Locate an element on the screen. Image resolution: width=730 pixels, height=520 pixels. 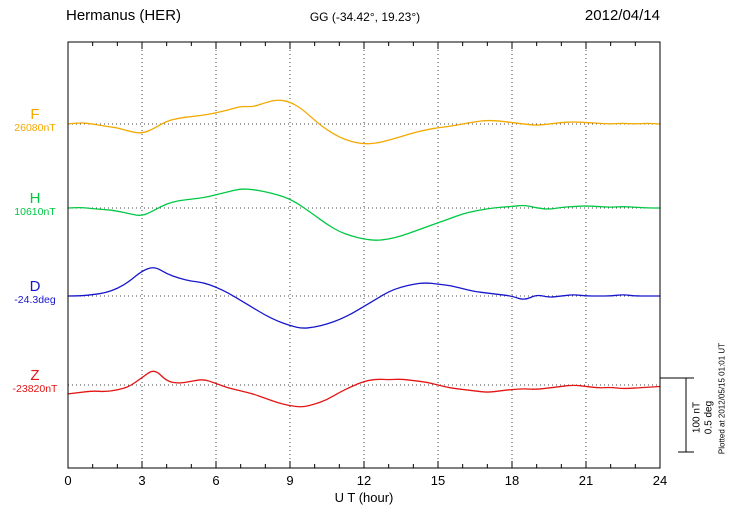
x-tick-label: 24 is located at coordinates (660, 480).